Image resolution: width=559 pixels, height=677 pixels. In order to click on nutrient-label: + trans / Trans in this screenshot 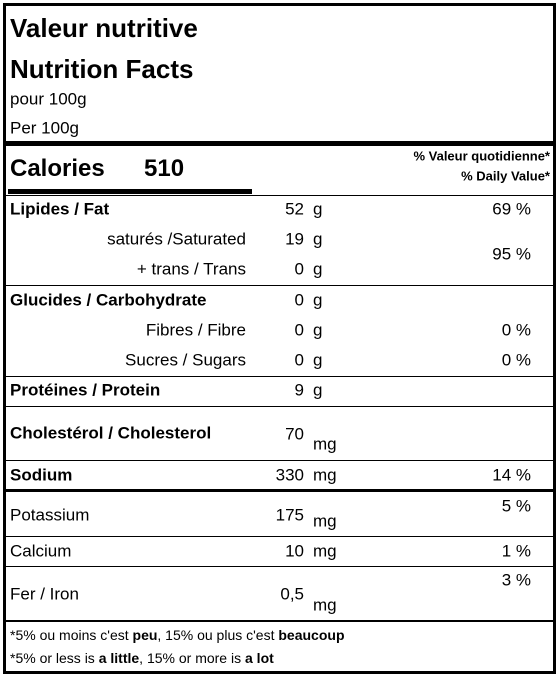, I will do `click(191, 269)`.